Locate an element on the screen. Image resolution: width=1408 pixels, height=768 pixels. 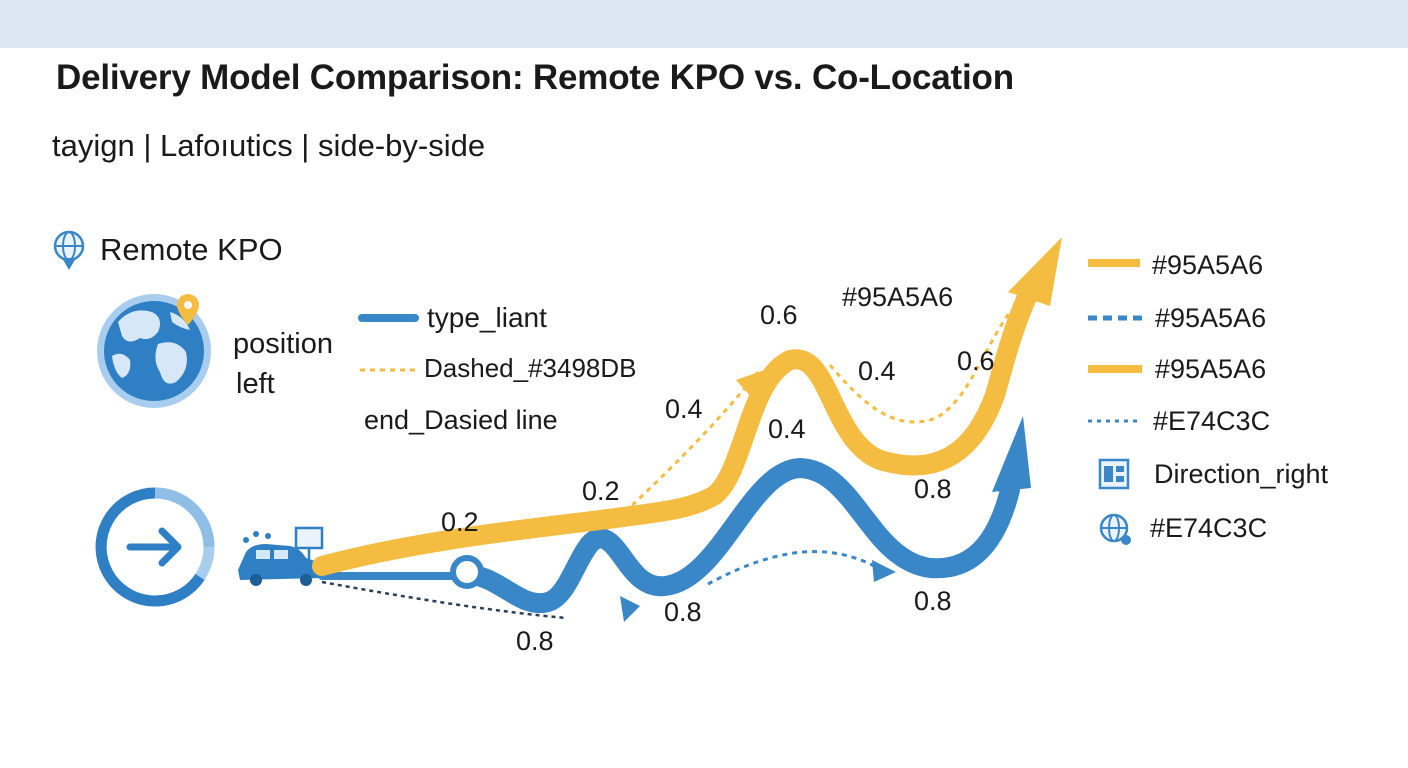
location-pin-icon is located at coordinates (188, 309).